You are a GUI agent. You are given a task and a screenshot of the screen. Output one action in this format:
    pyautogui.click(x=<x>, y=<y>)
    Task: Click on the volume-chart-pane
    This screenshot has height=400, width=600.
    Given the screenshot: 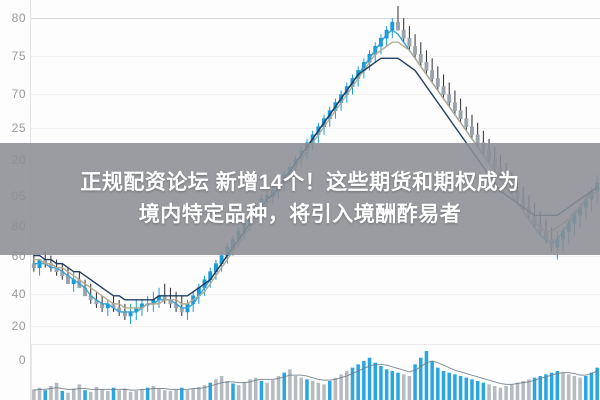 What is the action you would take?
    pyautogui.click(x=315, y=372)
    